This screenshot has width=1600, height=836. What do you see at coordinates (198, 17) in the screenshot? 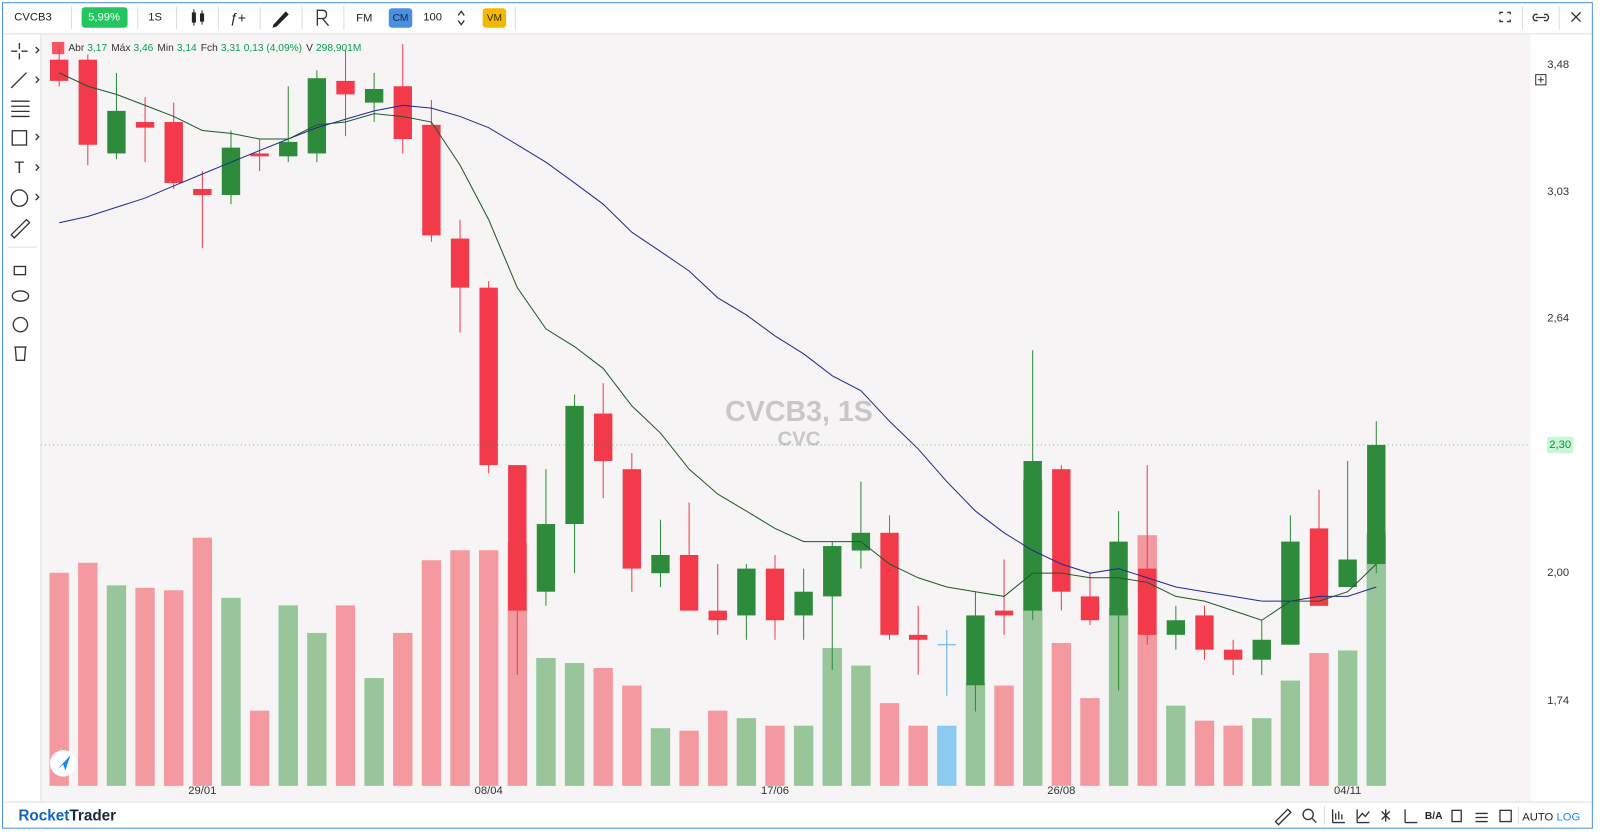
I see `candle-type-button` at bounding box center [198, 17].